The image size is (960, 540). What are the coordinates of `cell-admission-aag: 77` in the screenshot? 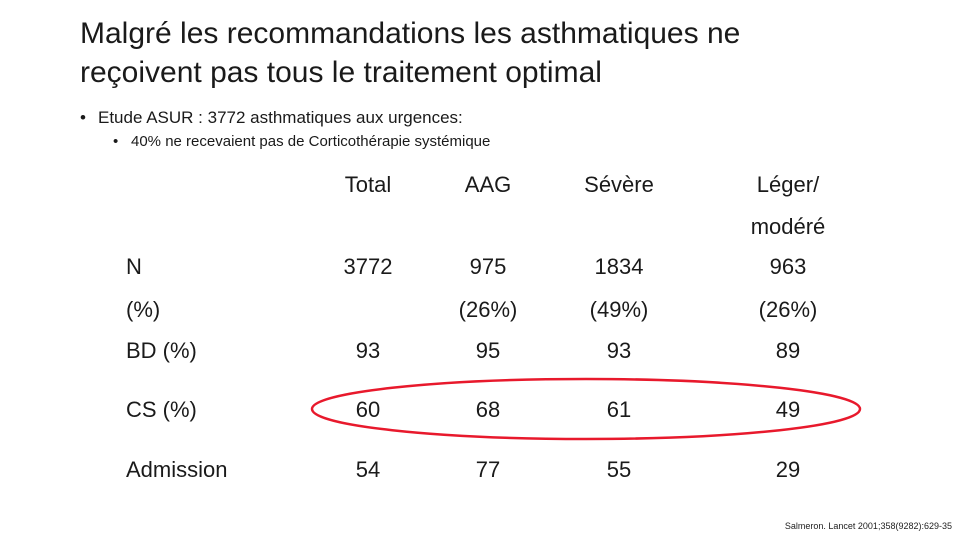 It's located at (488, 469).